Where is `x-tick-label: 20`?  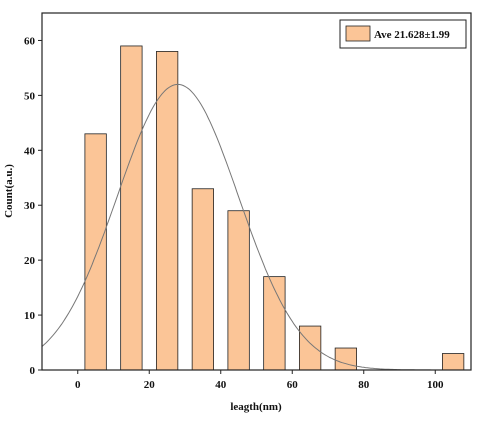 x-tick-label: 20 is located at coordinates (150, 385).